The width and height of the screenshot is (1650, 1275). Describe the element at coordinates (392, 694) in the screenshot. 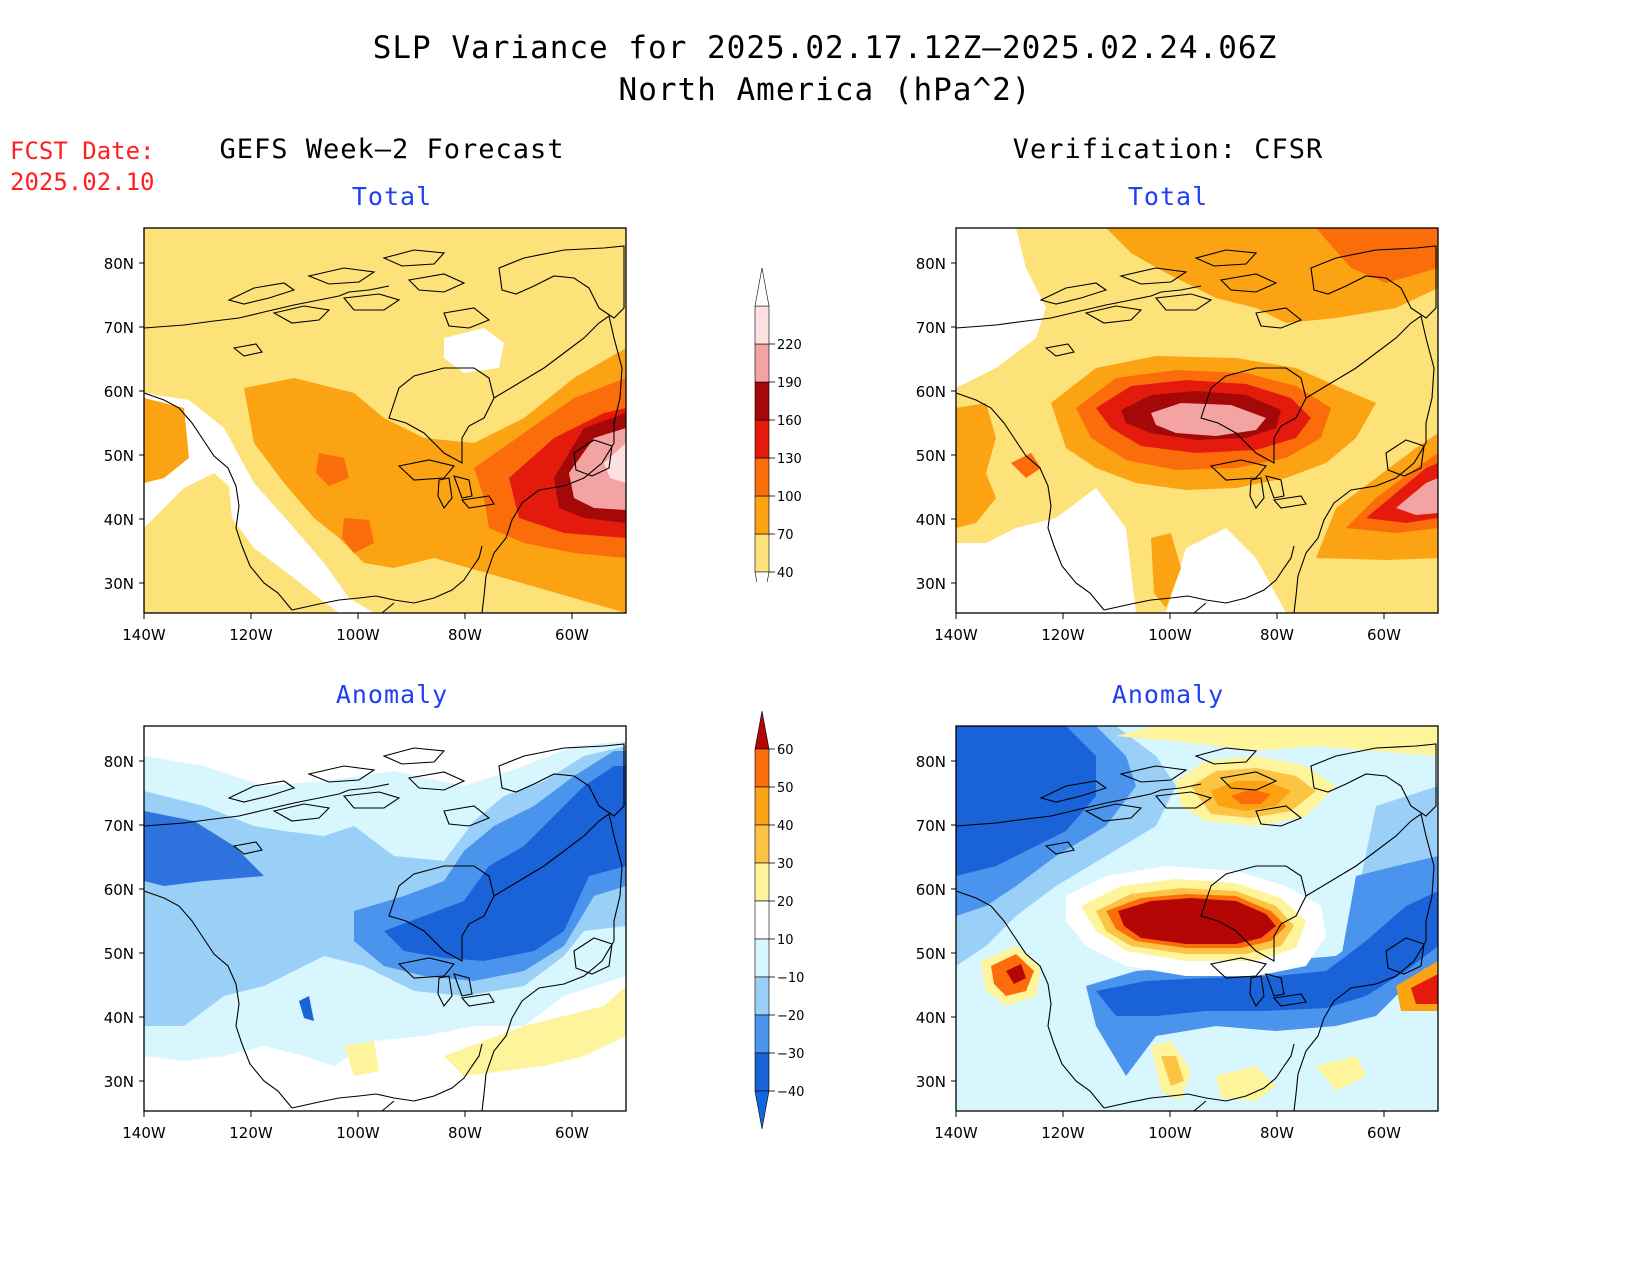

I see `panel-label-gefs-anomaly: Anomaly` at that location.